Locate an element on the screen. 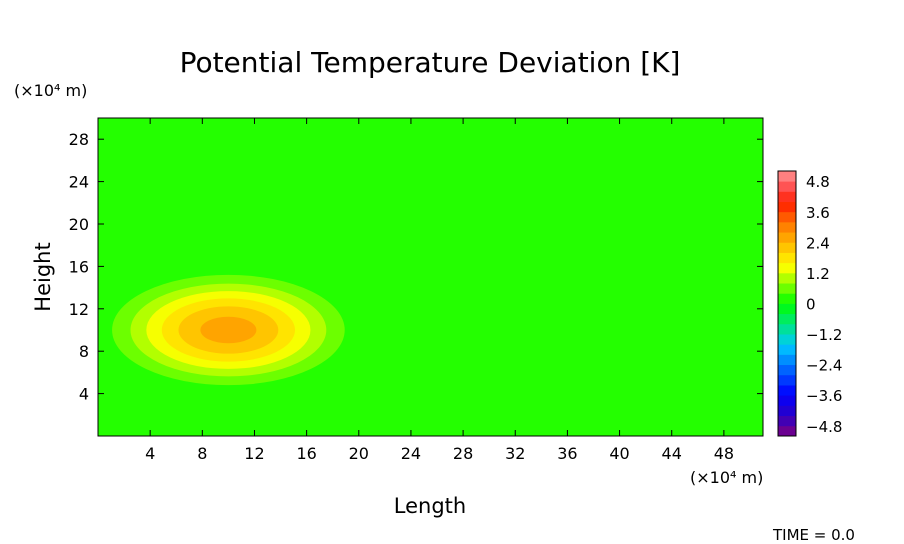 The width and height of the screenshot is (904, 544). colorbar-tick-label: 3.6 is located at coordinates (818, 213).